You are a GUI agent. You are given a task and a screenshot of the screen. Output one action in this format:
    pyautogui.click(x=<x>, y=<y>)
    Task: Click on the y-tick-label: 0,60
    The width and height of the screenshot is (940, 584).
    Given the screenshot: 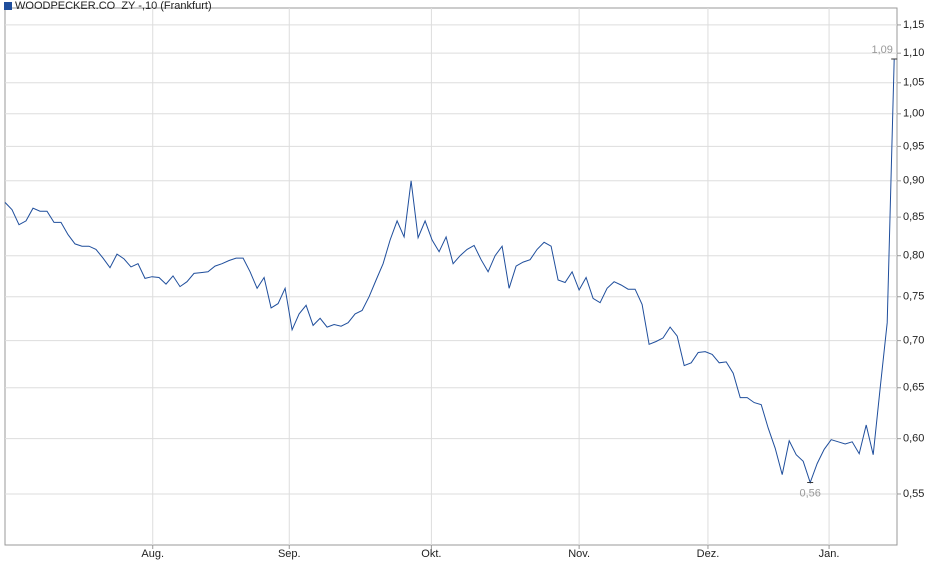 What is the action you would take?
    pyautogui.click(x=913, y=439)
    